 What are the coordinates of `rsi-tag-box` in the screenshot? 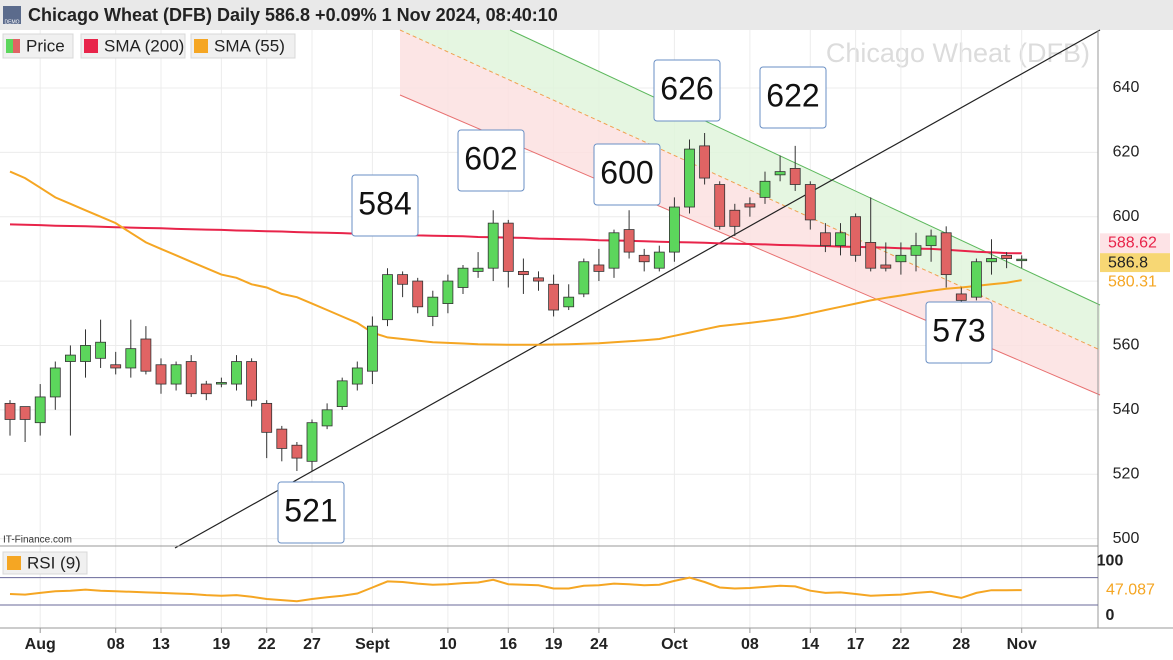 It's located at (1135, 590).